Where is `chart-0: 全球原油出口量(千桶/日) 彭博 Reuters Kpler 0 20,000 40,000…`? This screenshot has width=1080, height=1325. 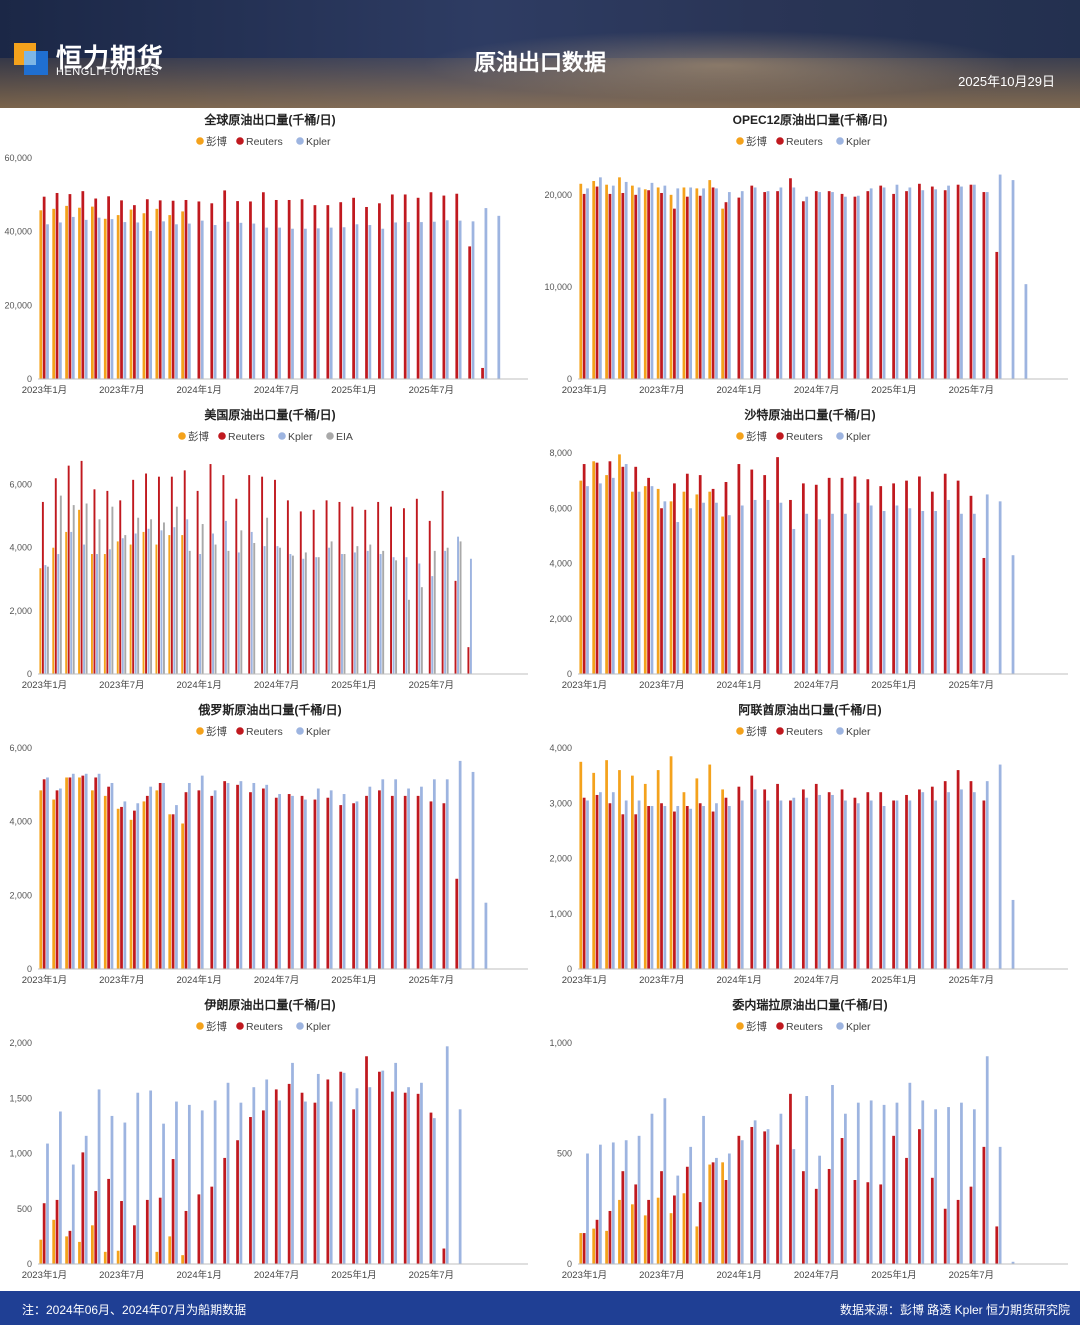 chart-0: 全球原油出口量(千桶/日) 彭博 Reuters Kpler 0 20,000 40,000… is located at coordinates (266, 254).